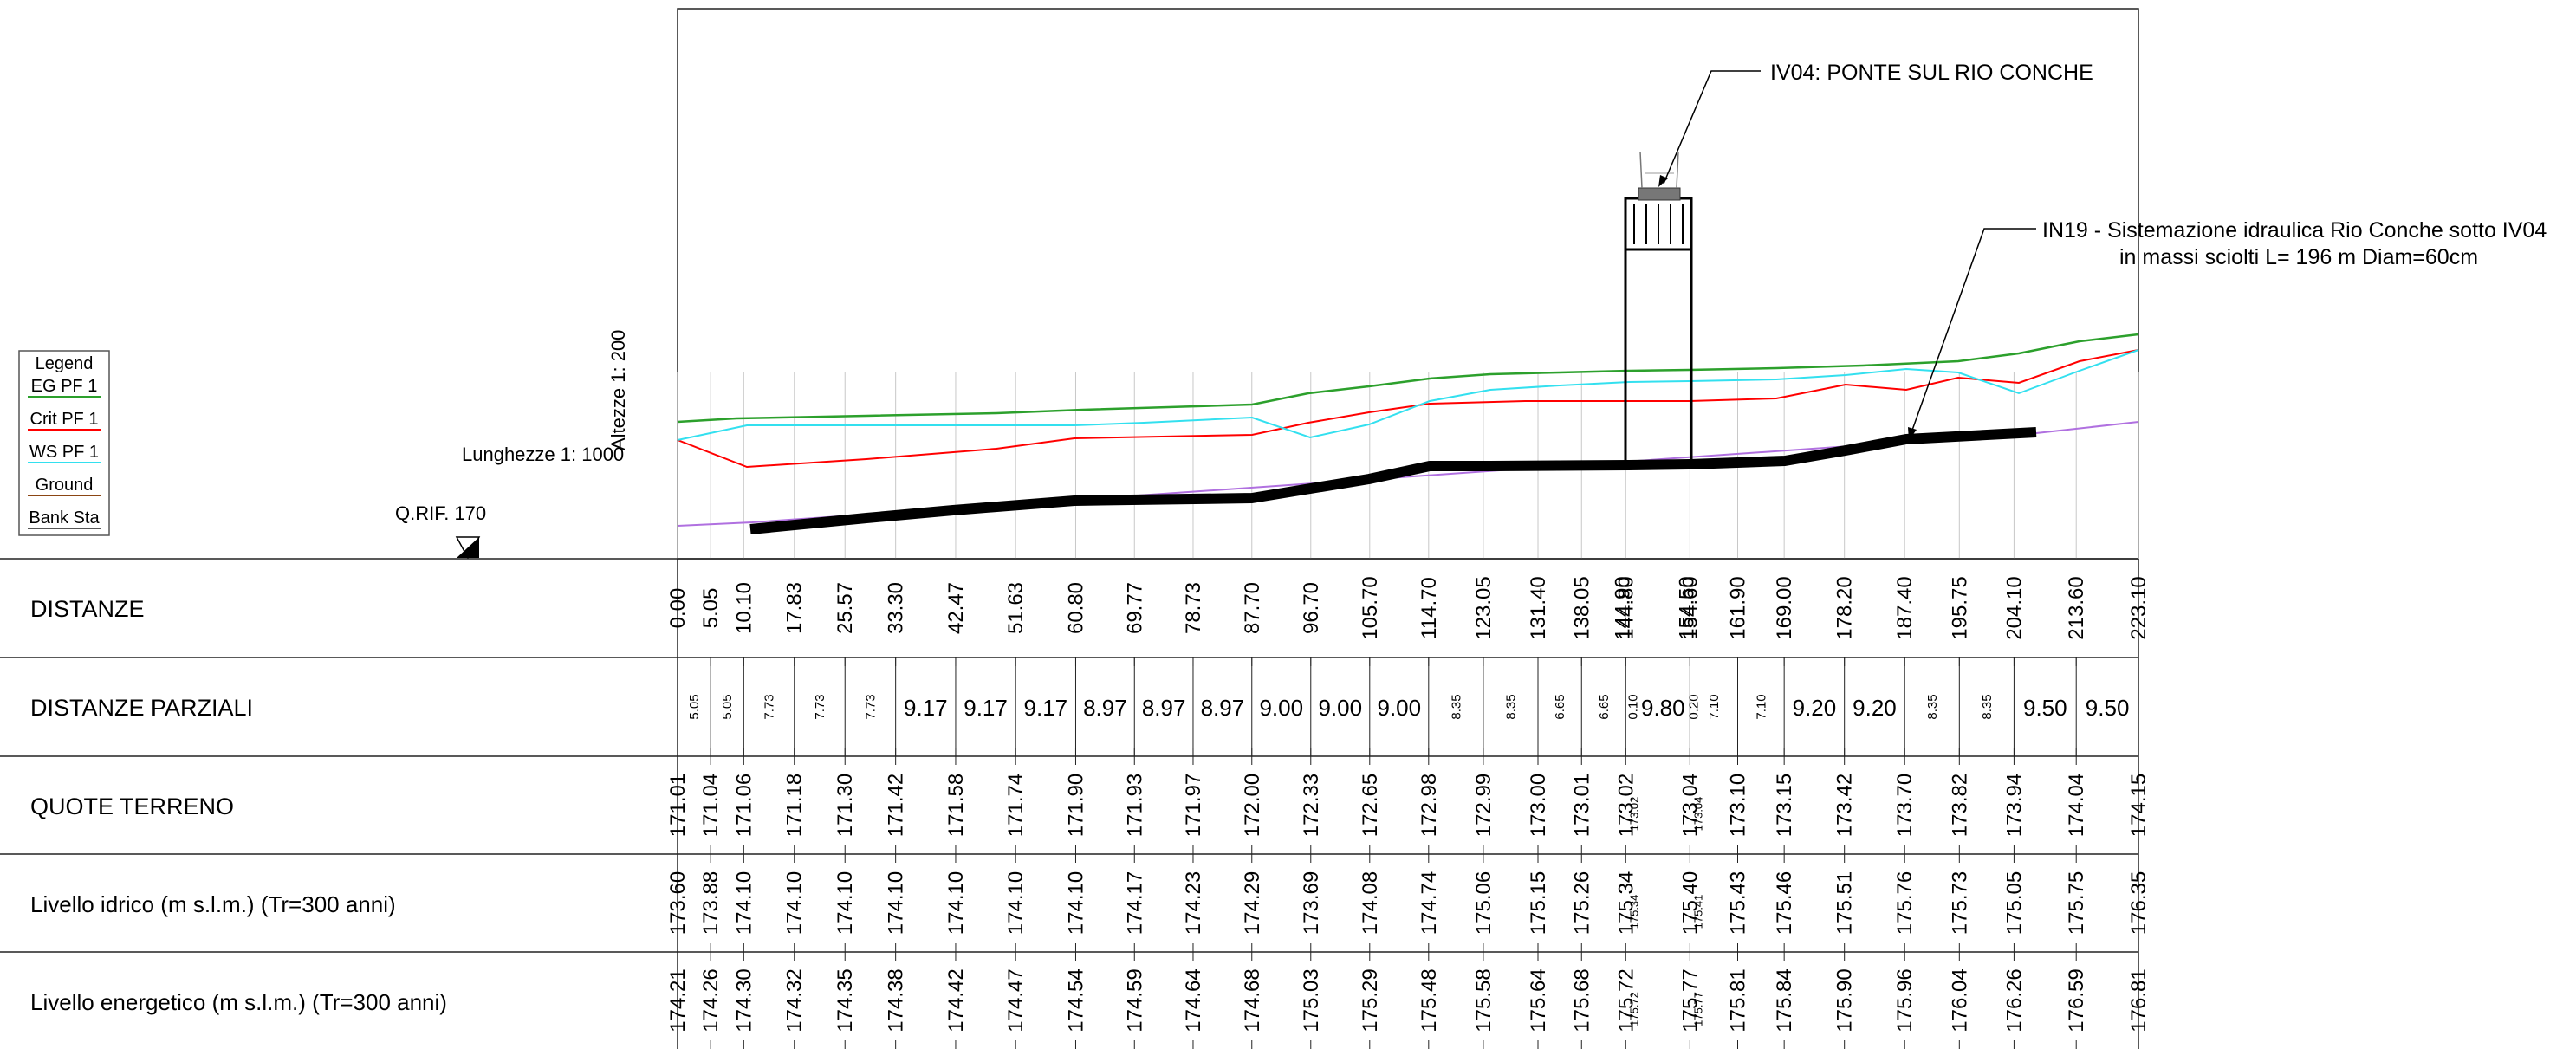 This screenshot has height=1049, width=2576. I want to click on table-cell-livello-energetico: 175.81, so click(1739, 1000).